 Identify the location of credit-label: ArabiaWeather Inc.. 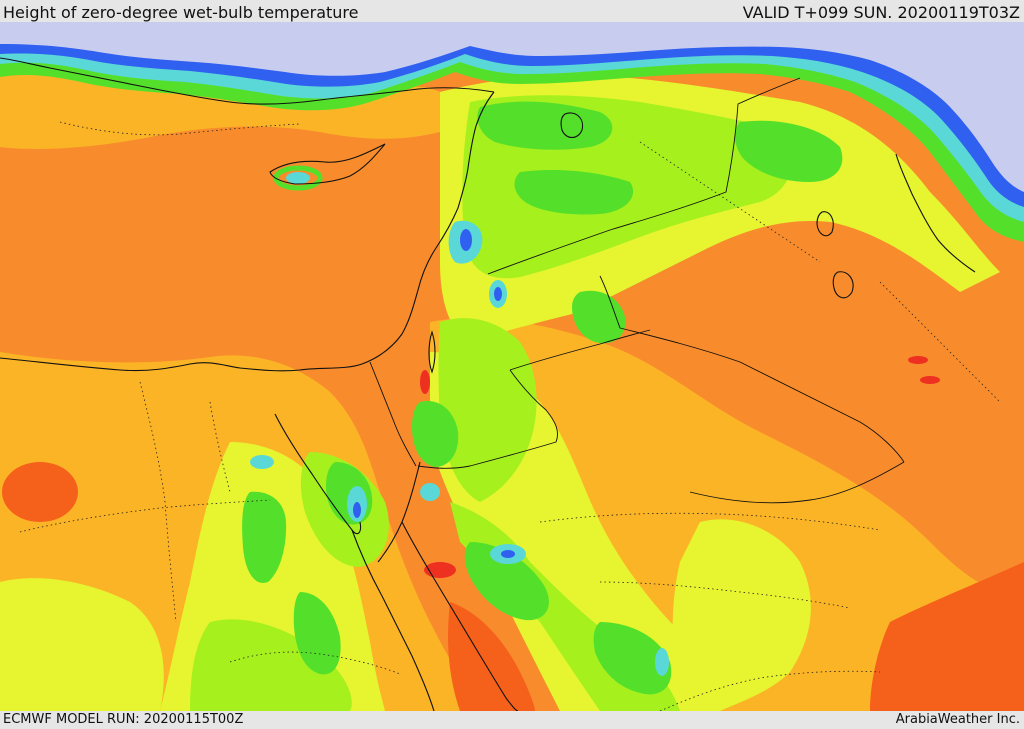
(957, 719).